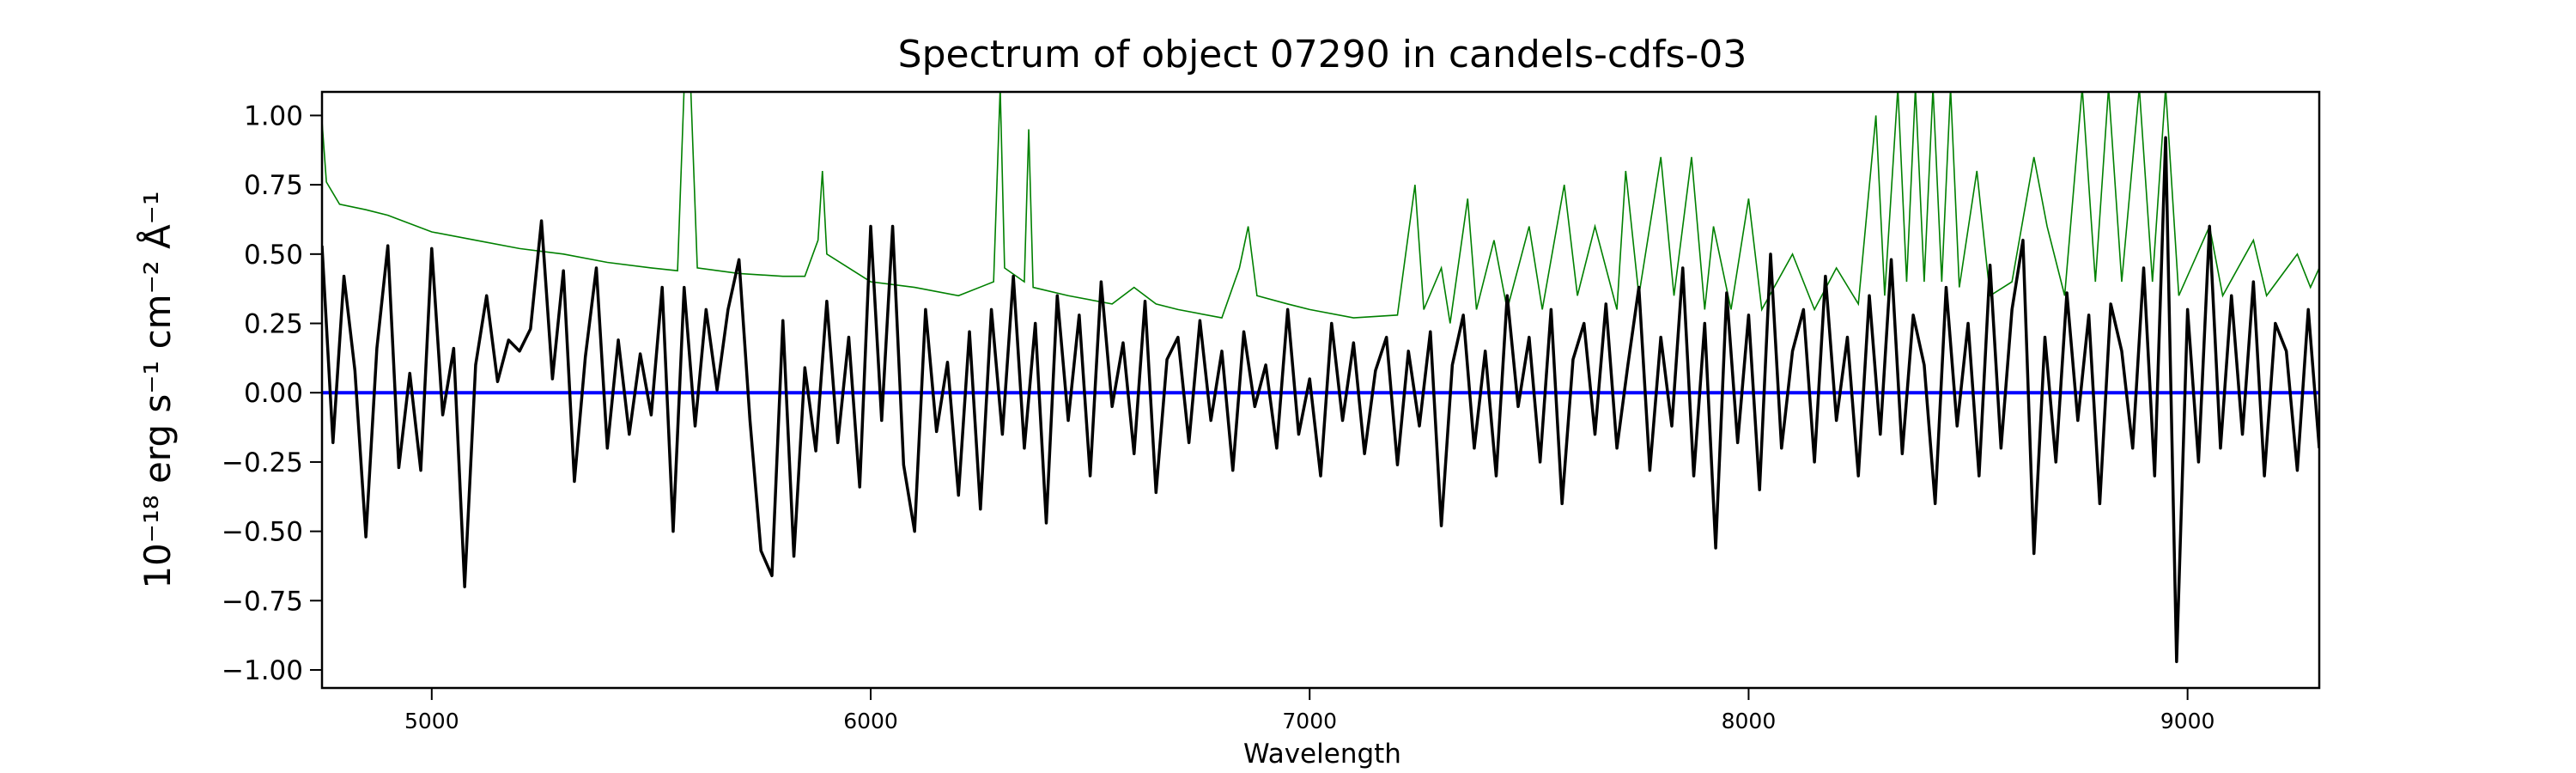  I want to click on y-axis: 1.00 0.75 0.50 0.25 0.00 −0.25 −0.50 −0.75 −1.00, so click(272, 393).